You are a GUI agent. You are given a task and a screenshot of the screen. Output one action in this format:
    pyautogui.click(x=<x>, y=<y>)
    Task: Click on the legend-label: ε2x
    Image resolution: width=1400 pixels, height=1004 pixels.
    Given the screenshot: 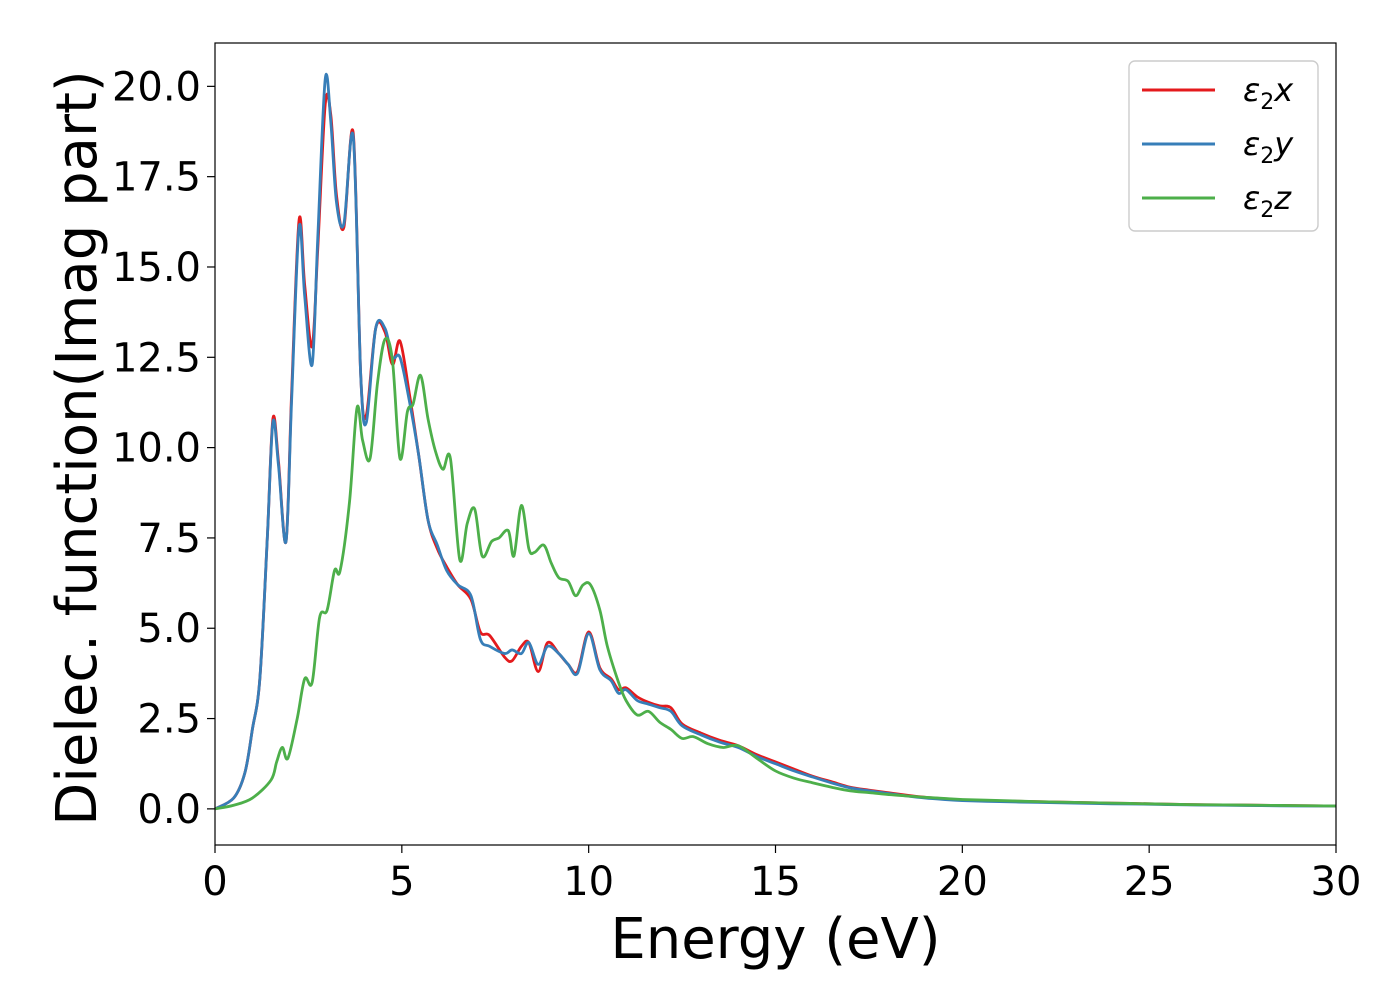 What is the action you would take?
    pyautogui.click(x=1268, y=93)
    